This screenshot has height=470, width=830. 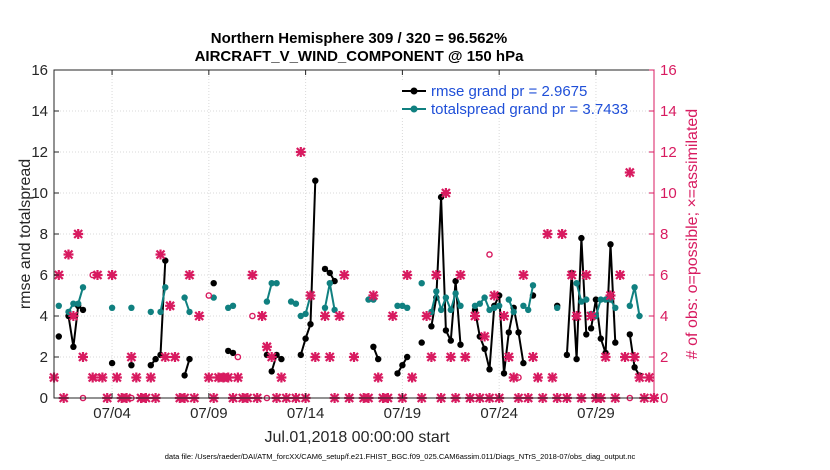 What do you see at coordinates (668, 111) in the screenshot?
I see `y-right-tick-label: 14` at bounding box center [668, 111].